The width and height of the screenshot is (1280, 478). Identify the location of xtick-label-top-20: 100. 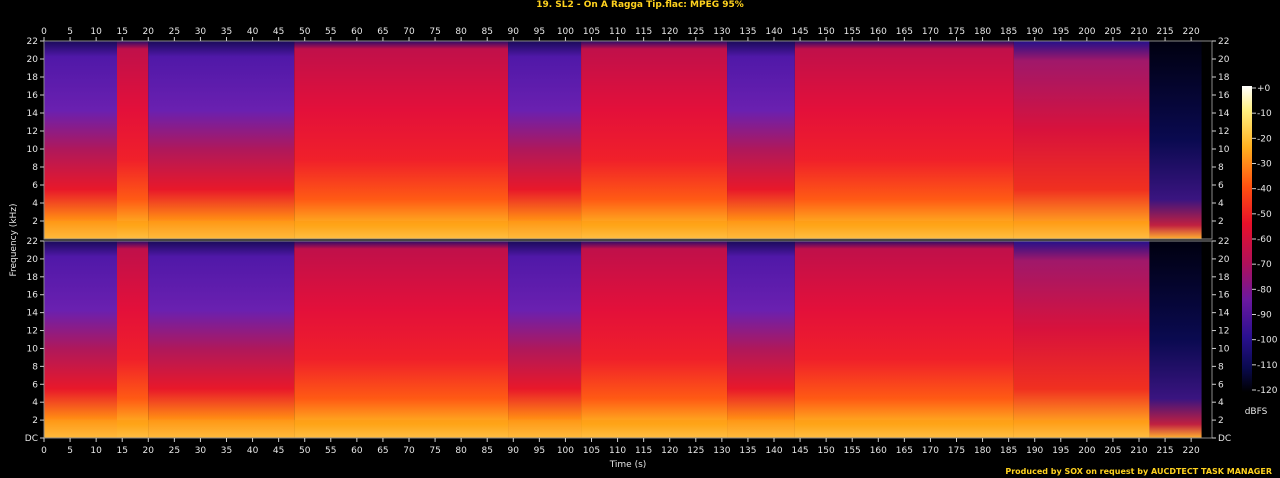
(565, 32).